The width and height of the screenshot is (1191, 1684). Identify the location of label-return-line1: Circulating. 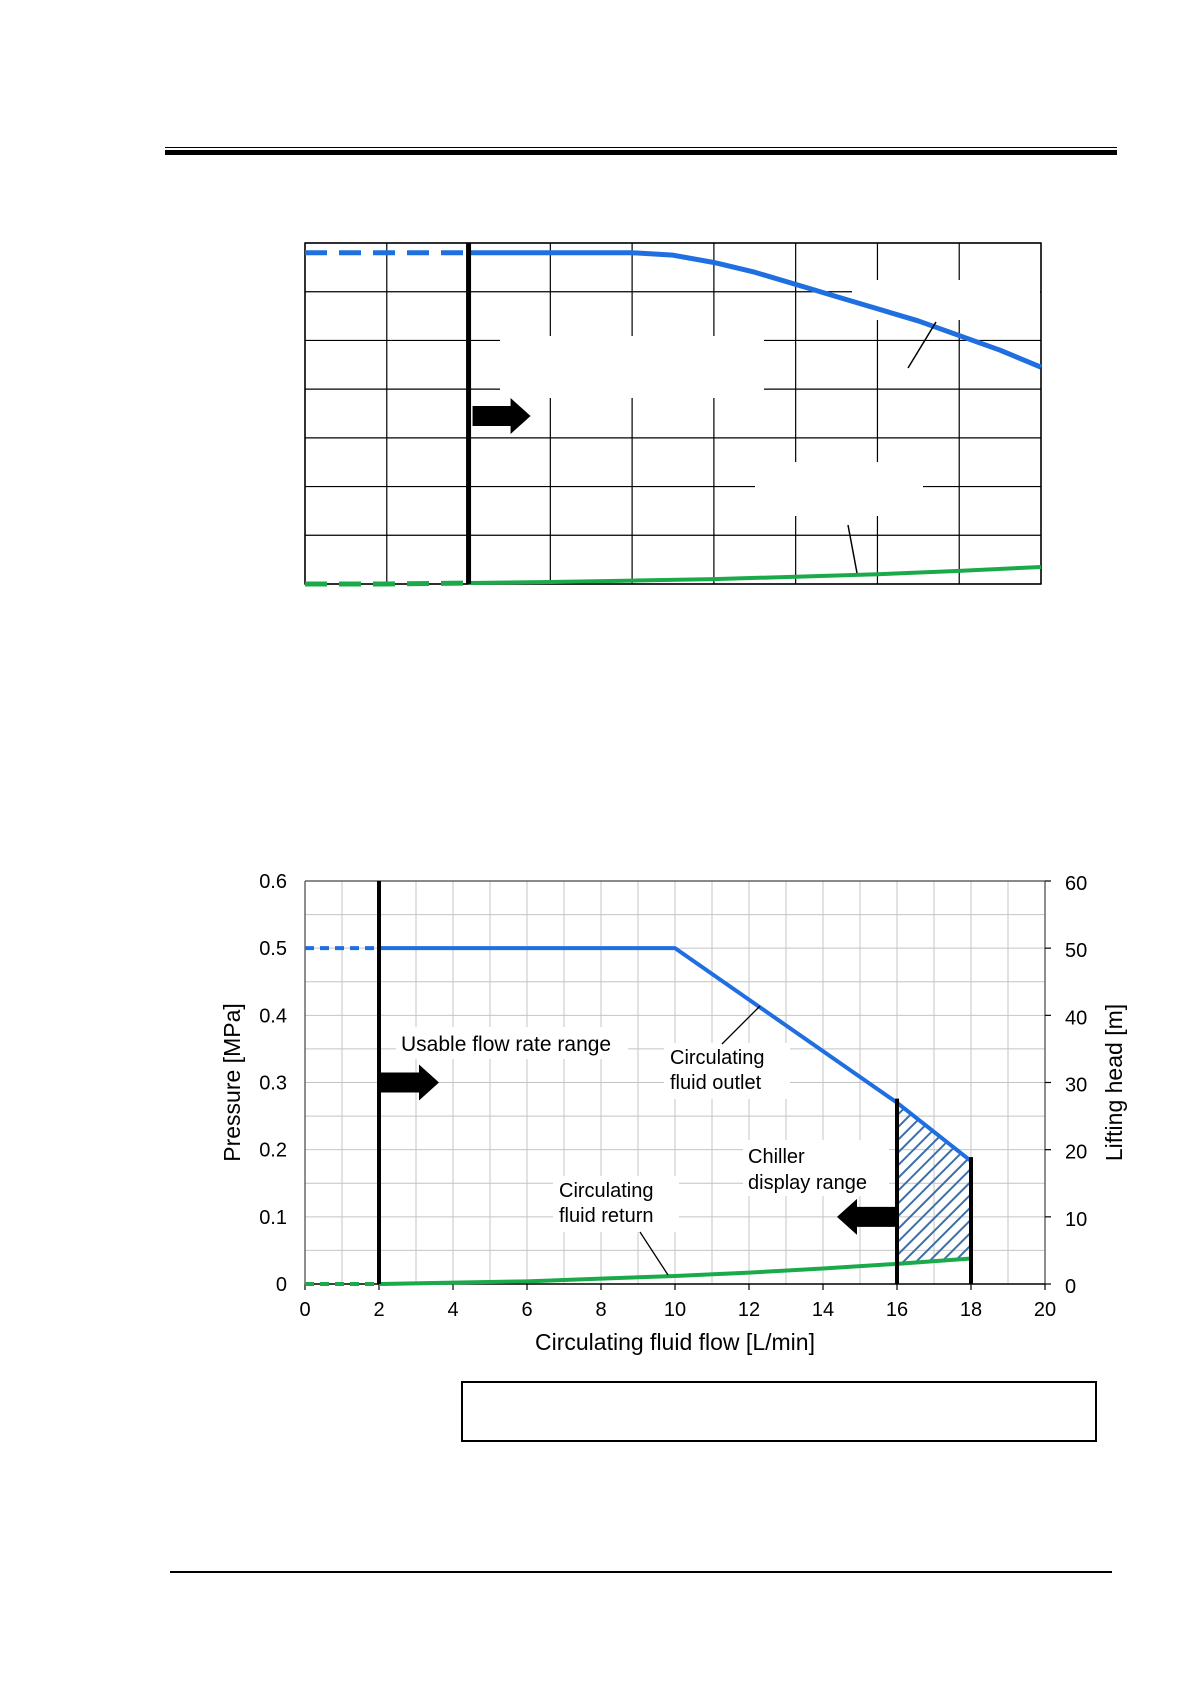
(606, 1191).